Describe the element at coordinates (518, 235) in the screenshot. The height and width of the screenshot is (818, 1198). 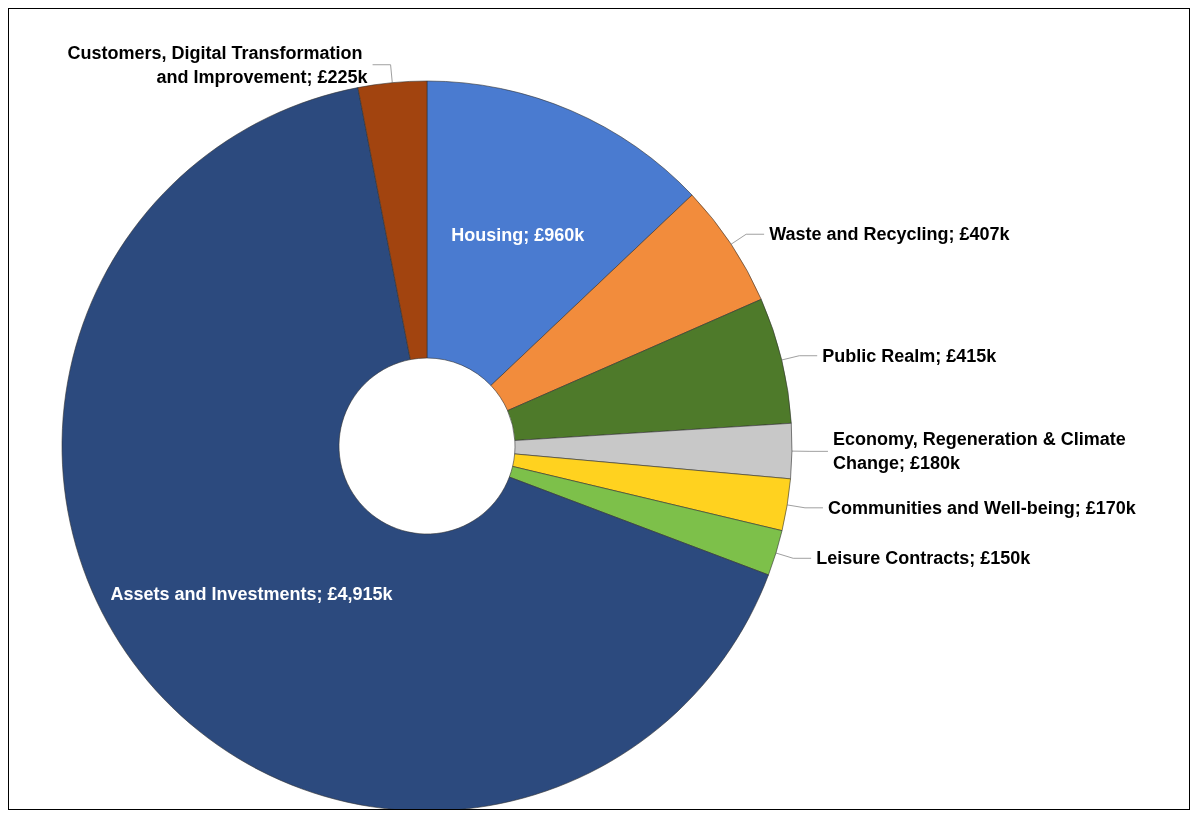
I see `slice-label: Housing; £960k` at that location.